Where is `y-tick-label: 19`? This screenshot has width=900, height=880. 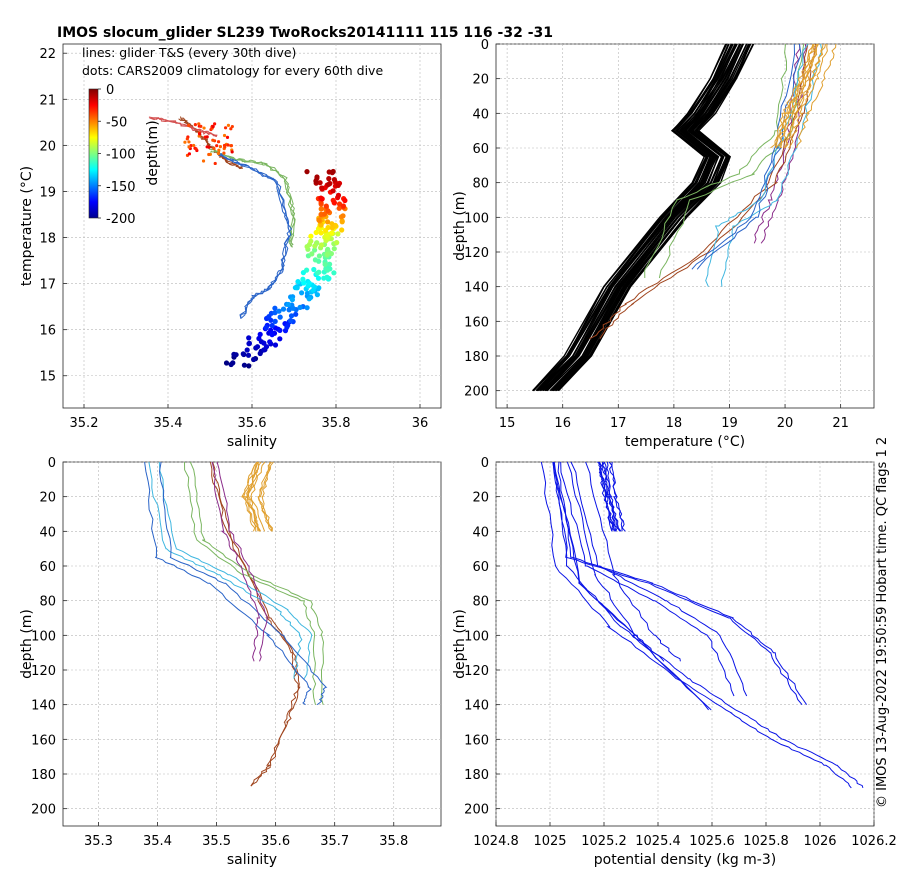 y-tick-label: 19 is located at coordinates (47, 192).